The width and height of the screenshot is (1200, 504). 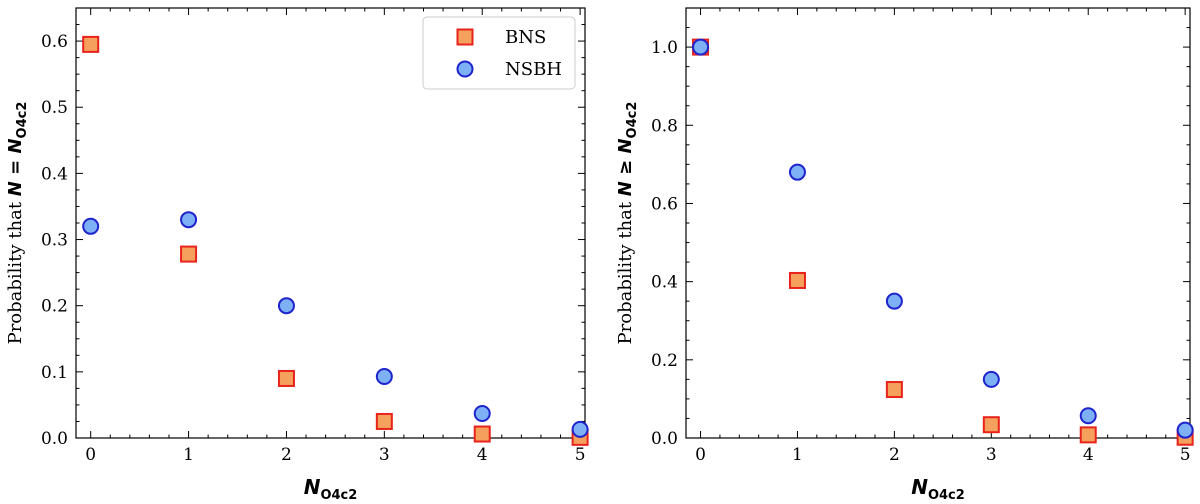 I want to click on legend-label-nsbh: NSBH, so click(x=533, y=69).